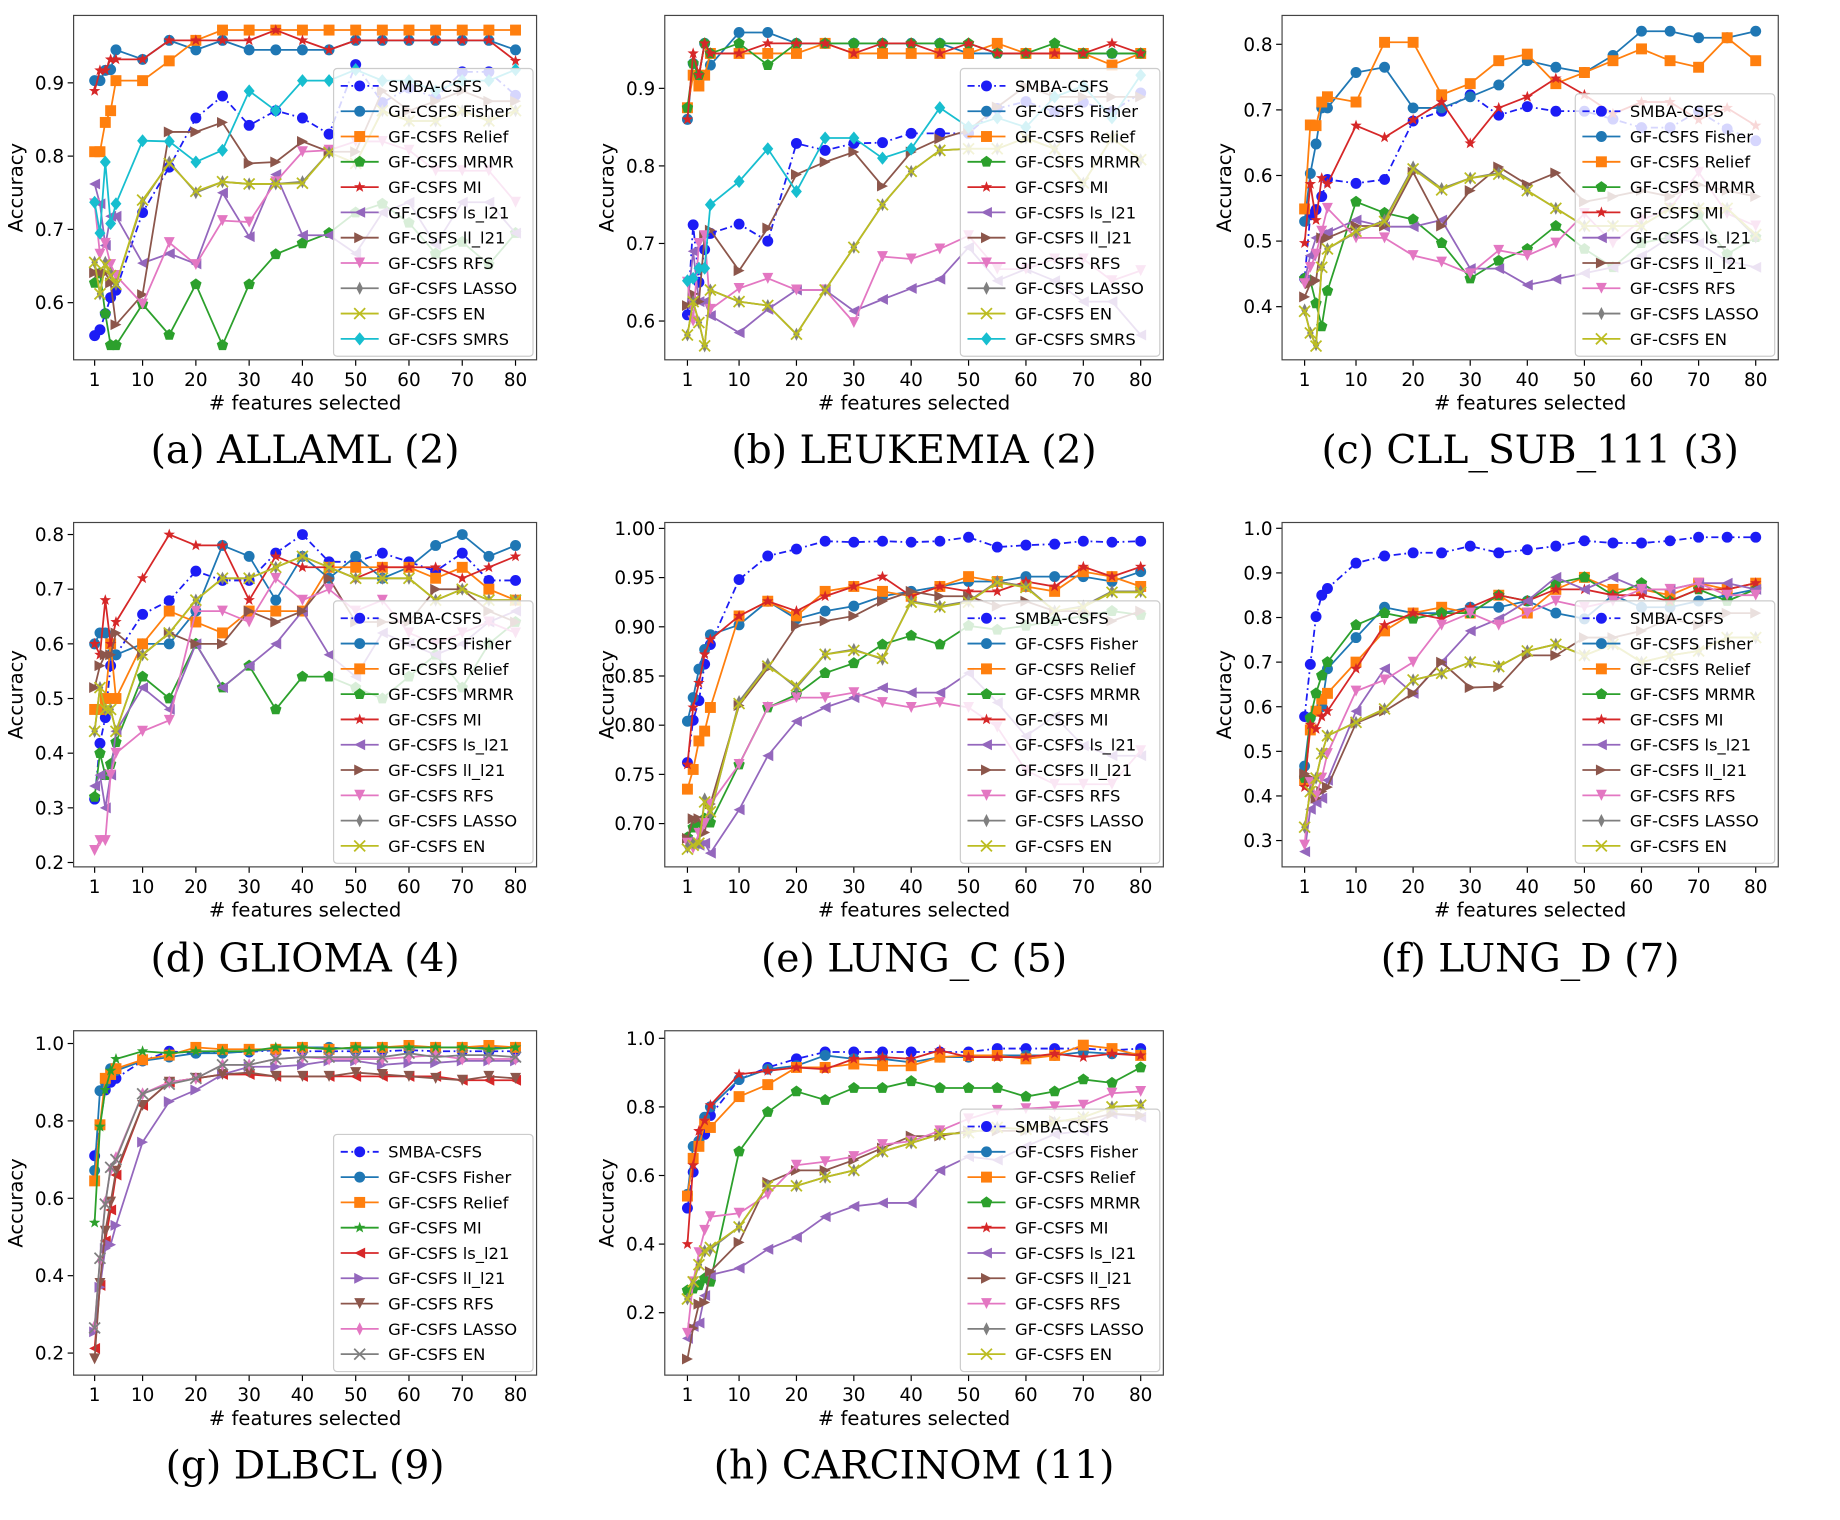 The width and height of the screenshot is (1840, 1520). Describe the element at coordinates (688, 887) in the screenshot. I see `x-tick-label: 1` at that location.